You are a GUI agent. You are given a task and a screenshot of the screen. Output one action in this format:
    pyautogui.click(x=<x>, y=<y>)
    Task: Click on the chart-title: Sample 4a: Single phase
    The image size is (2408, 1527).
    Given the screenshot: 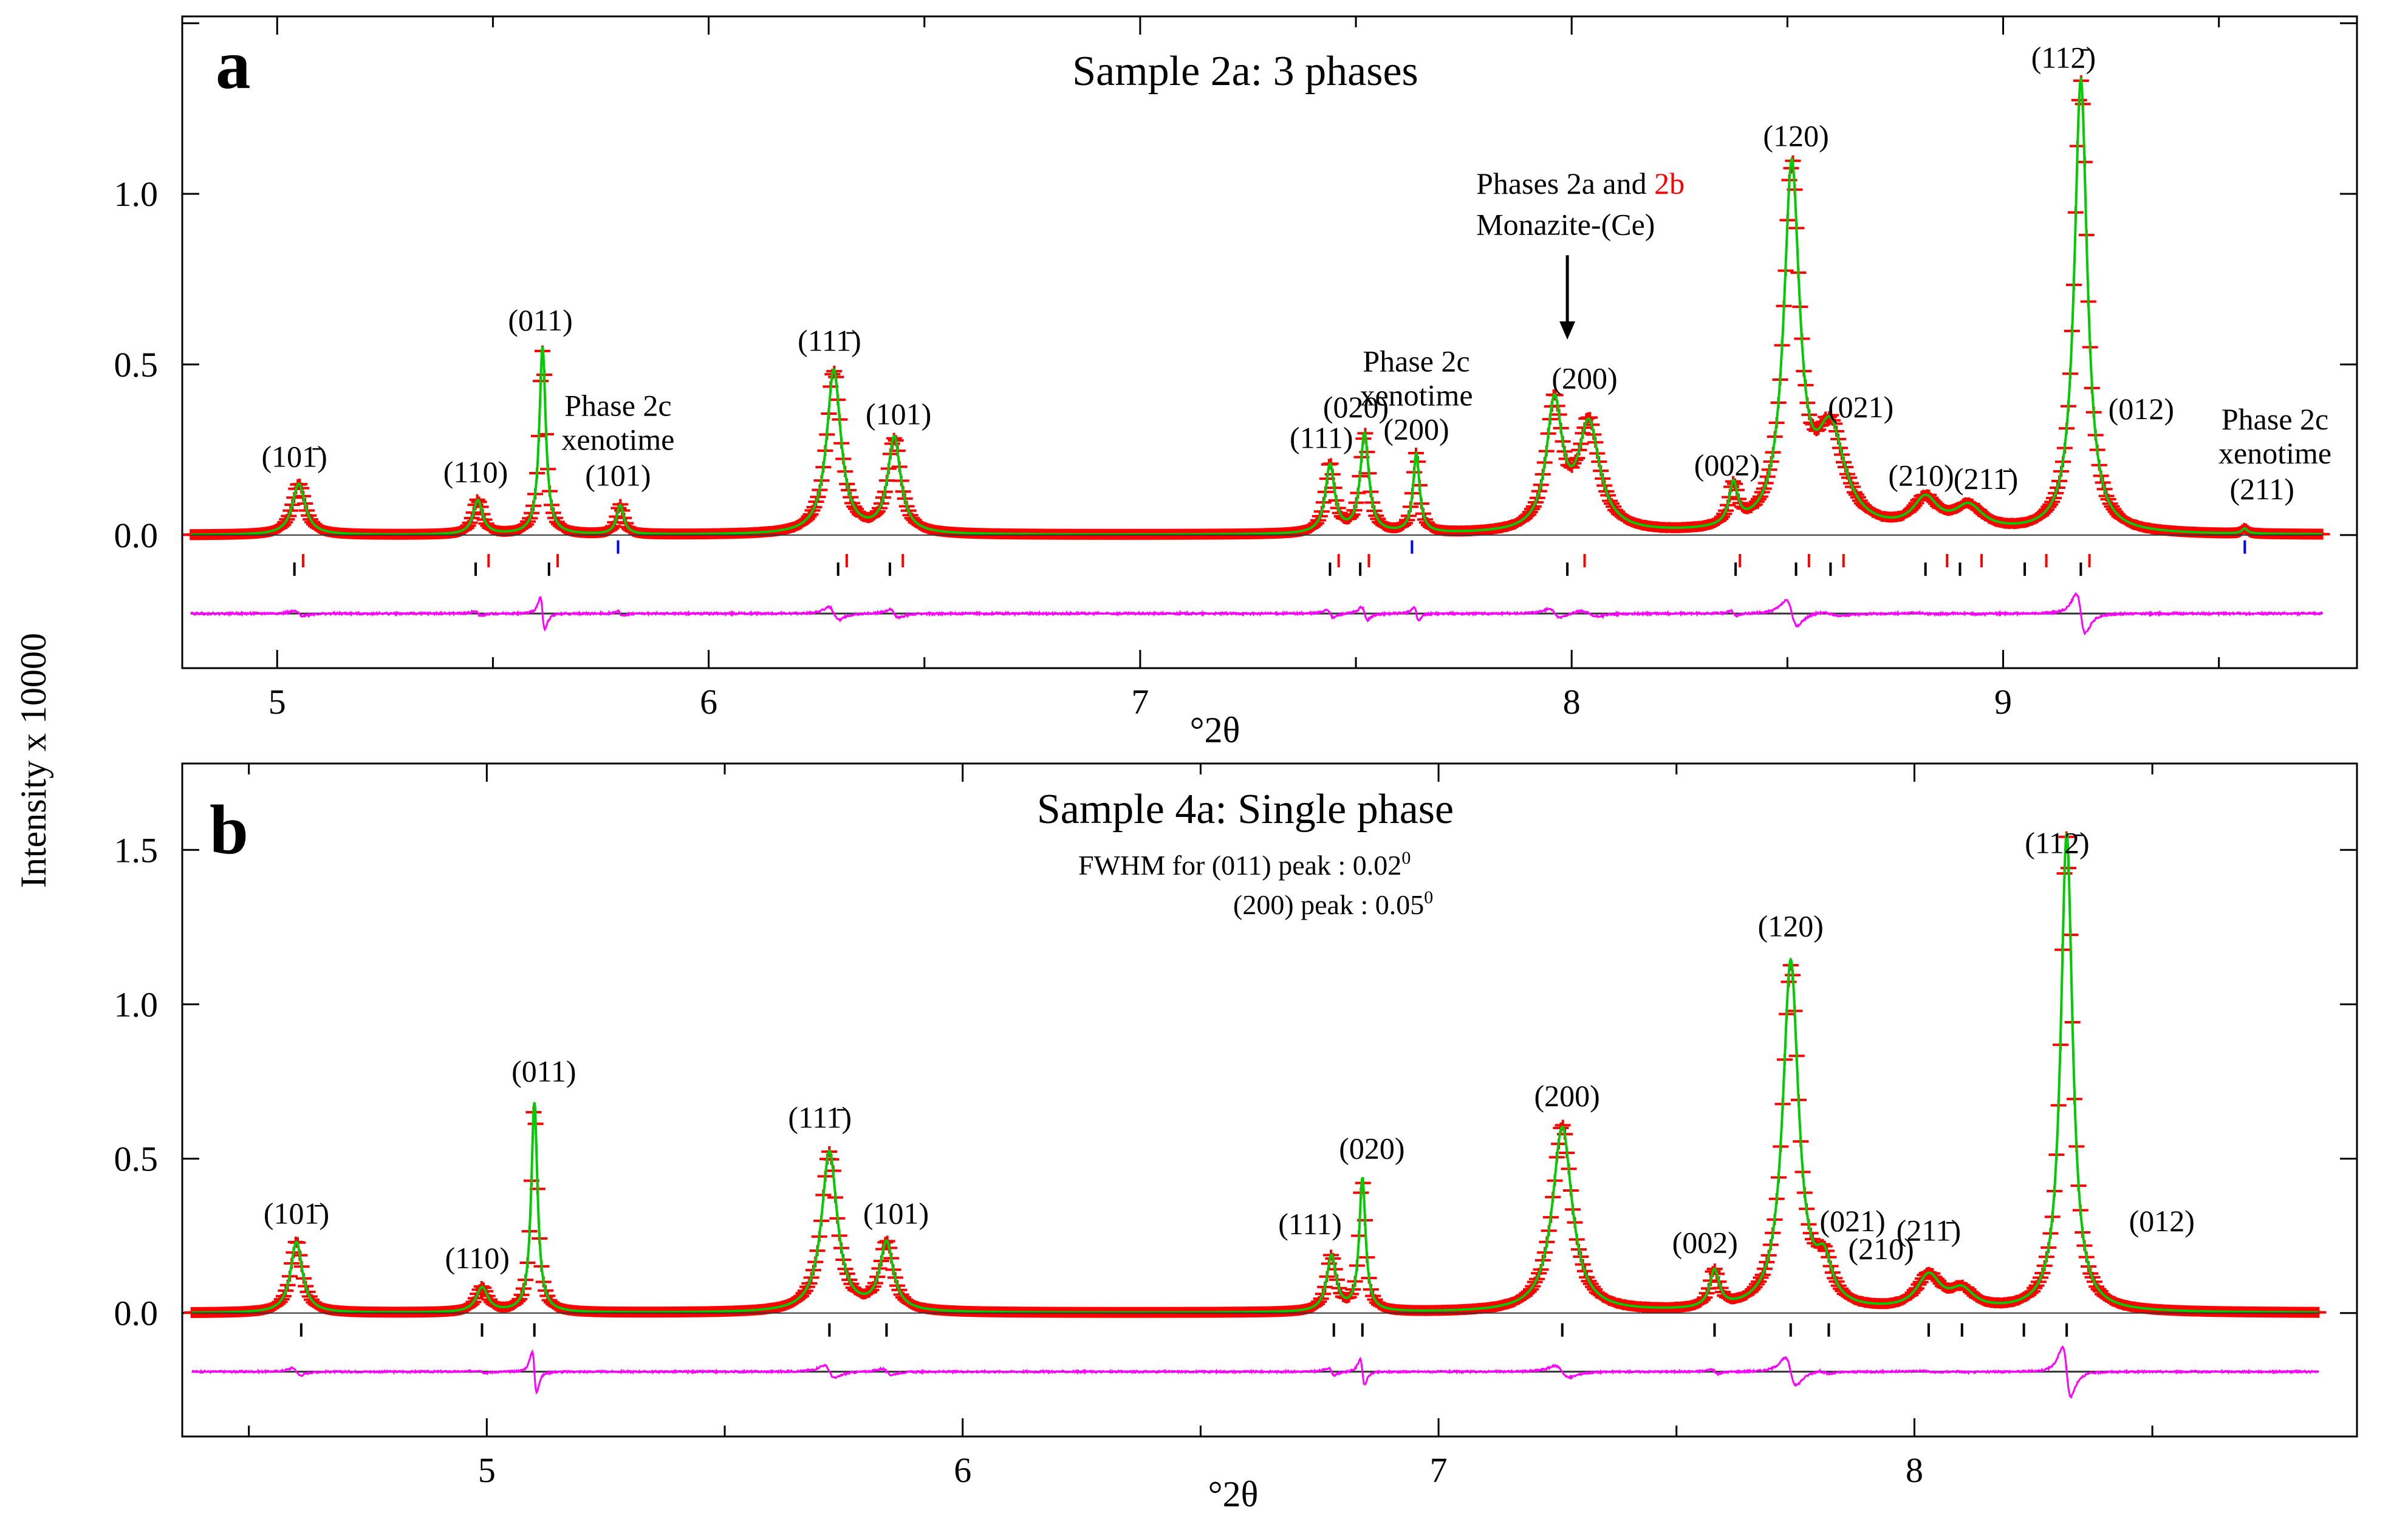 What is the action you would take?
    pyautogui.click(x=1245, y=809)
    